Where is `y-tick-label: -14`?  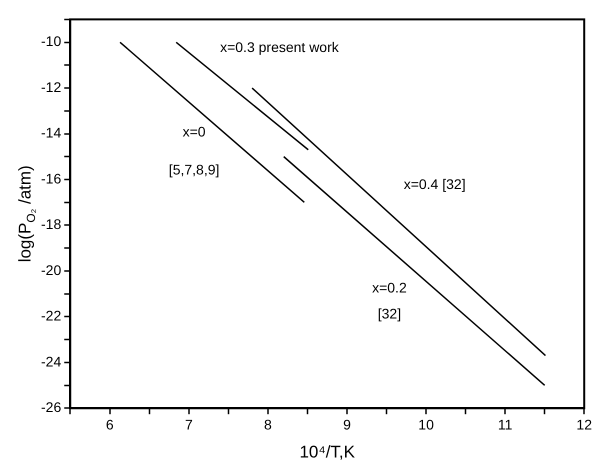 y-tick-label: -14 is located at coordinates (51, 132).